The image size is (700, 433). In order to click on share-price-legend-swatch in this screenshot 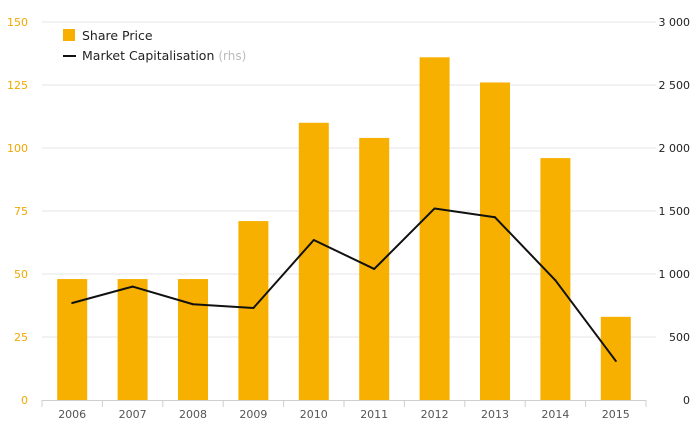, I will do `click(69, 35)`.